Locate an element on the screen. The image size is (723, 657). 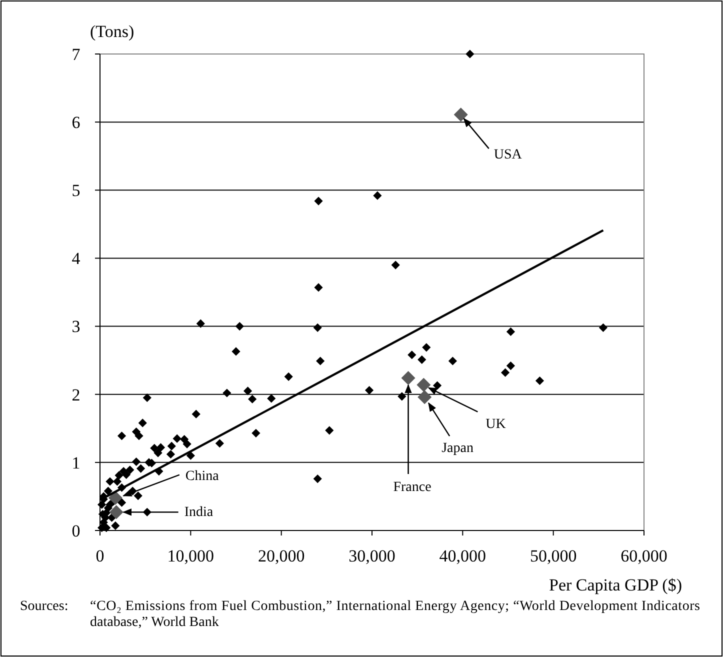
annotation: France is located at coordinates (412, 488).